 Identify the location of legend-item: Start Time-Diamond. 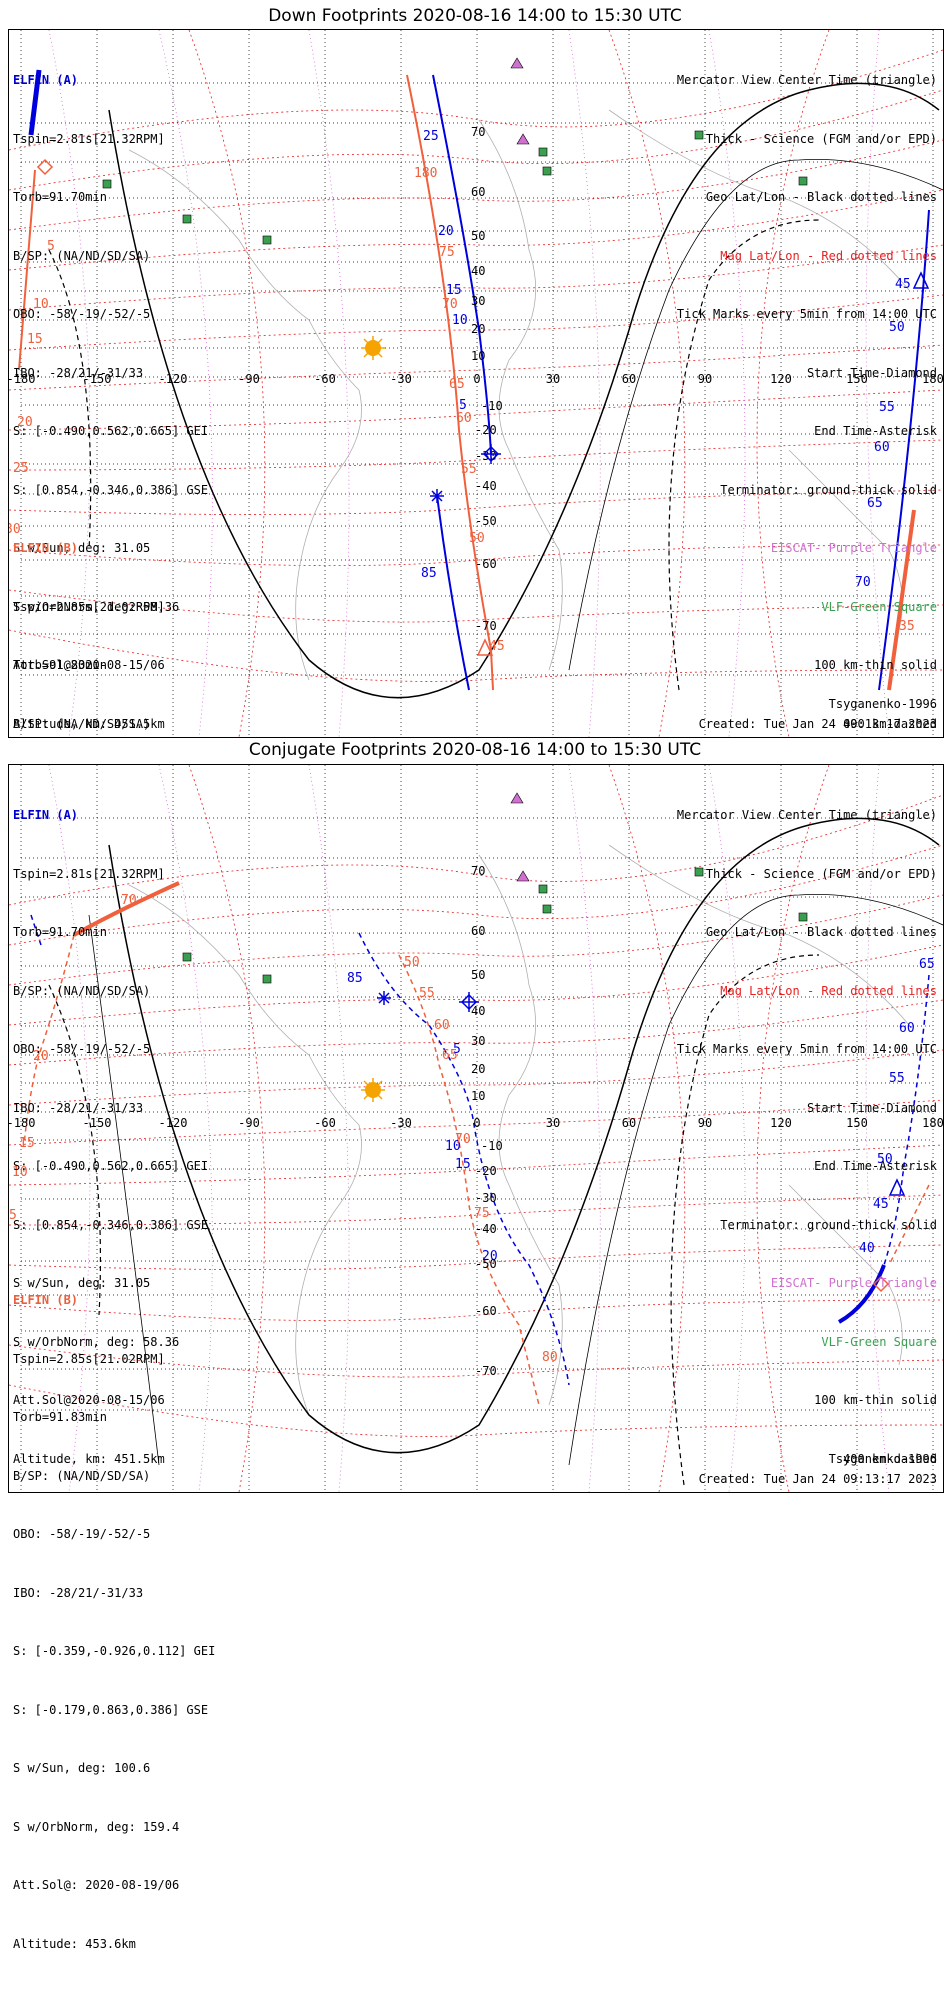
(871, 372).